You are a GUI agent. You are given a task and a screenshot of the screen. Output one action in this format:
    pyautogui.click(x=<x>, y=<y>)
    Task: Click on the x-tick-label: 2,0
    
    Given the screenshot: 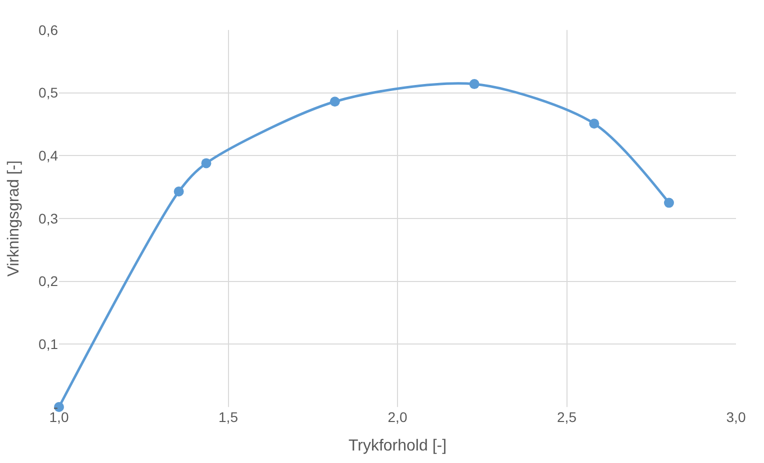 What is the action you would take?
    pyautogui.click(x=398, y=417)
    